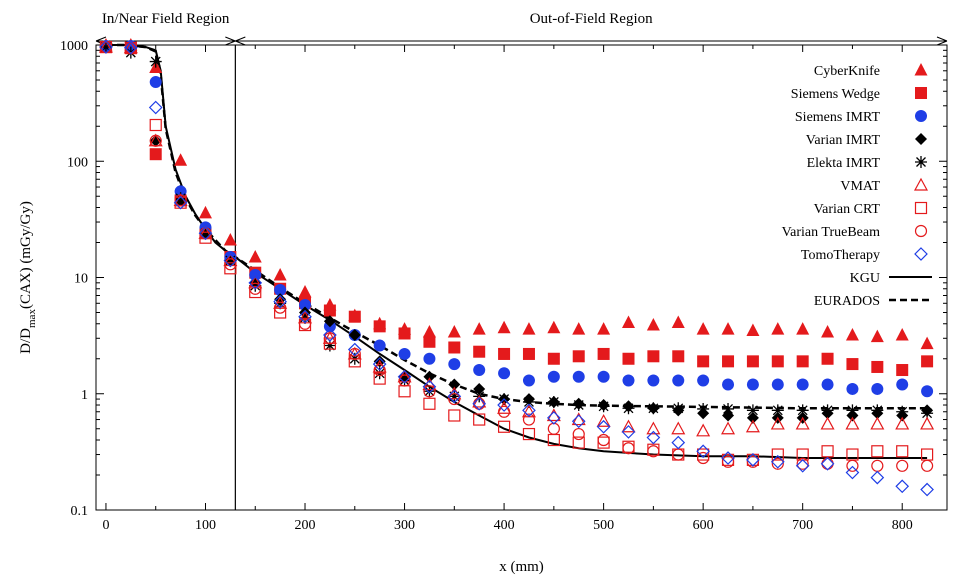 The height and width of the screenshot is (576, 961). I want to click on x-tick-label: 600, so click(703, 525).